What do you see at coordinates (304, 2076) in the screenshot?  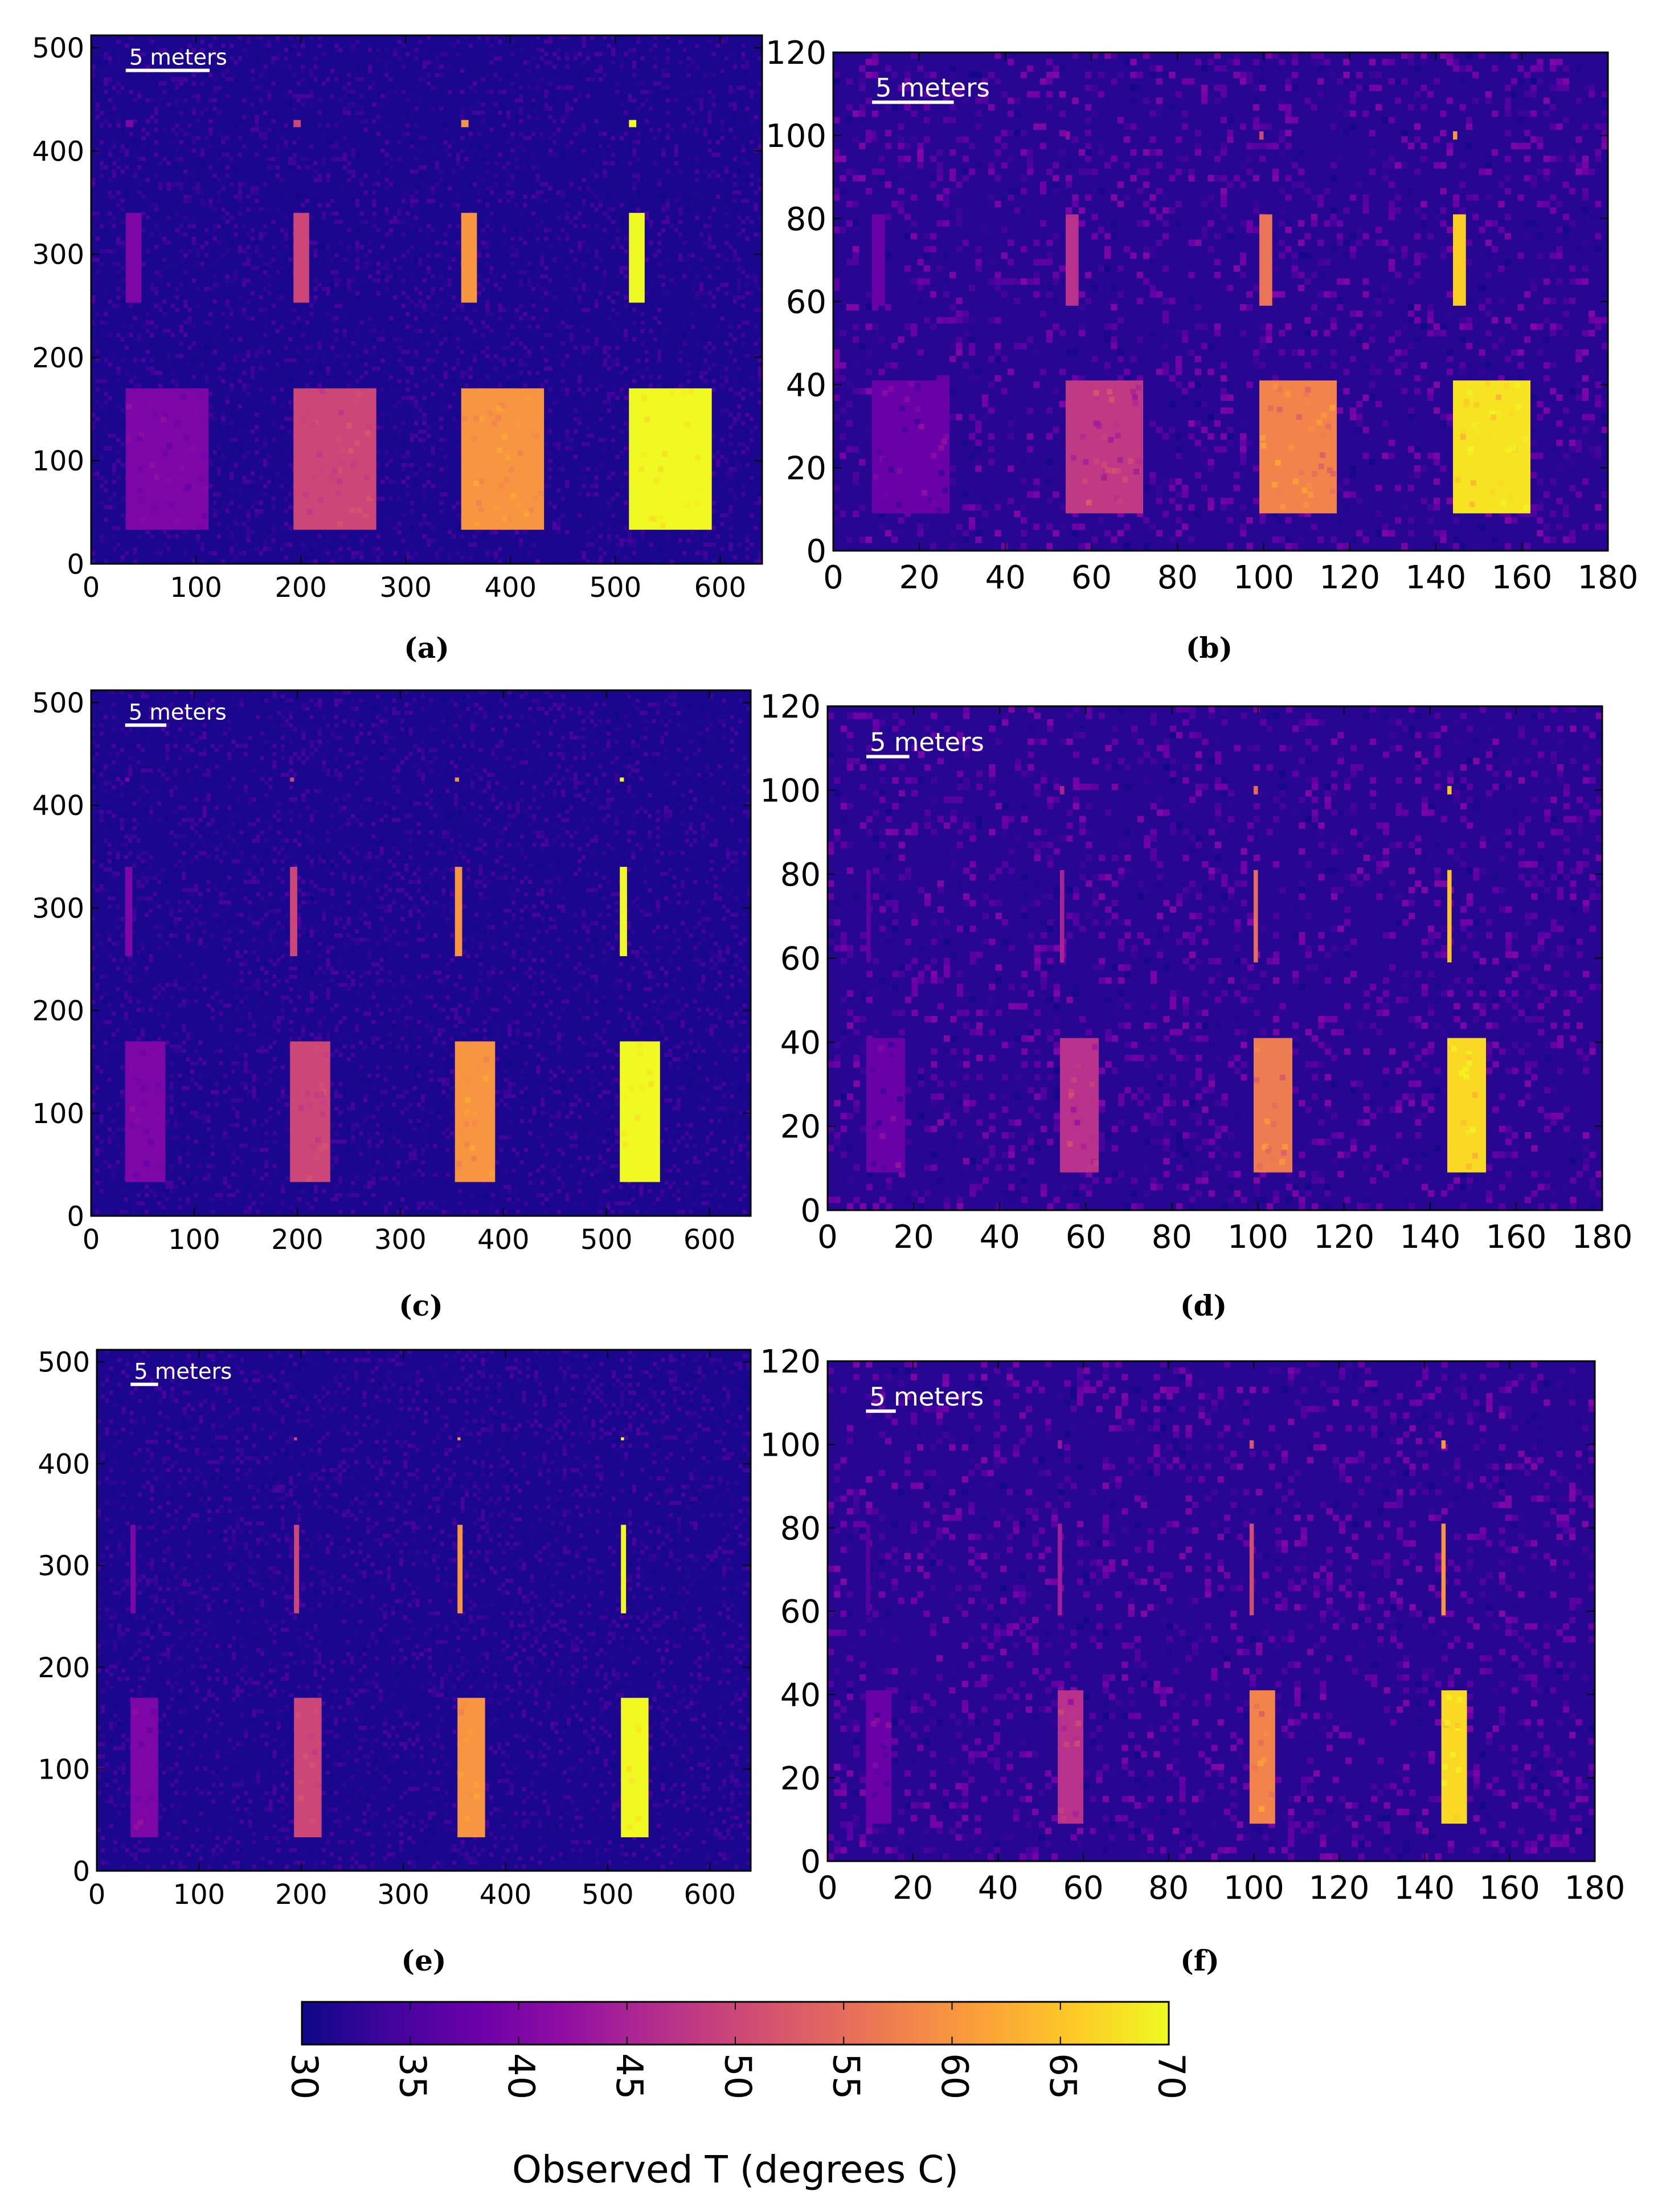 I see `colorbar-tick-label: 30` at bounding box center [304, 2076].